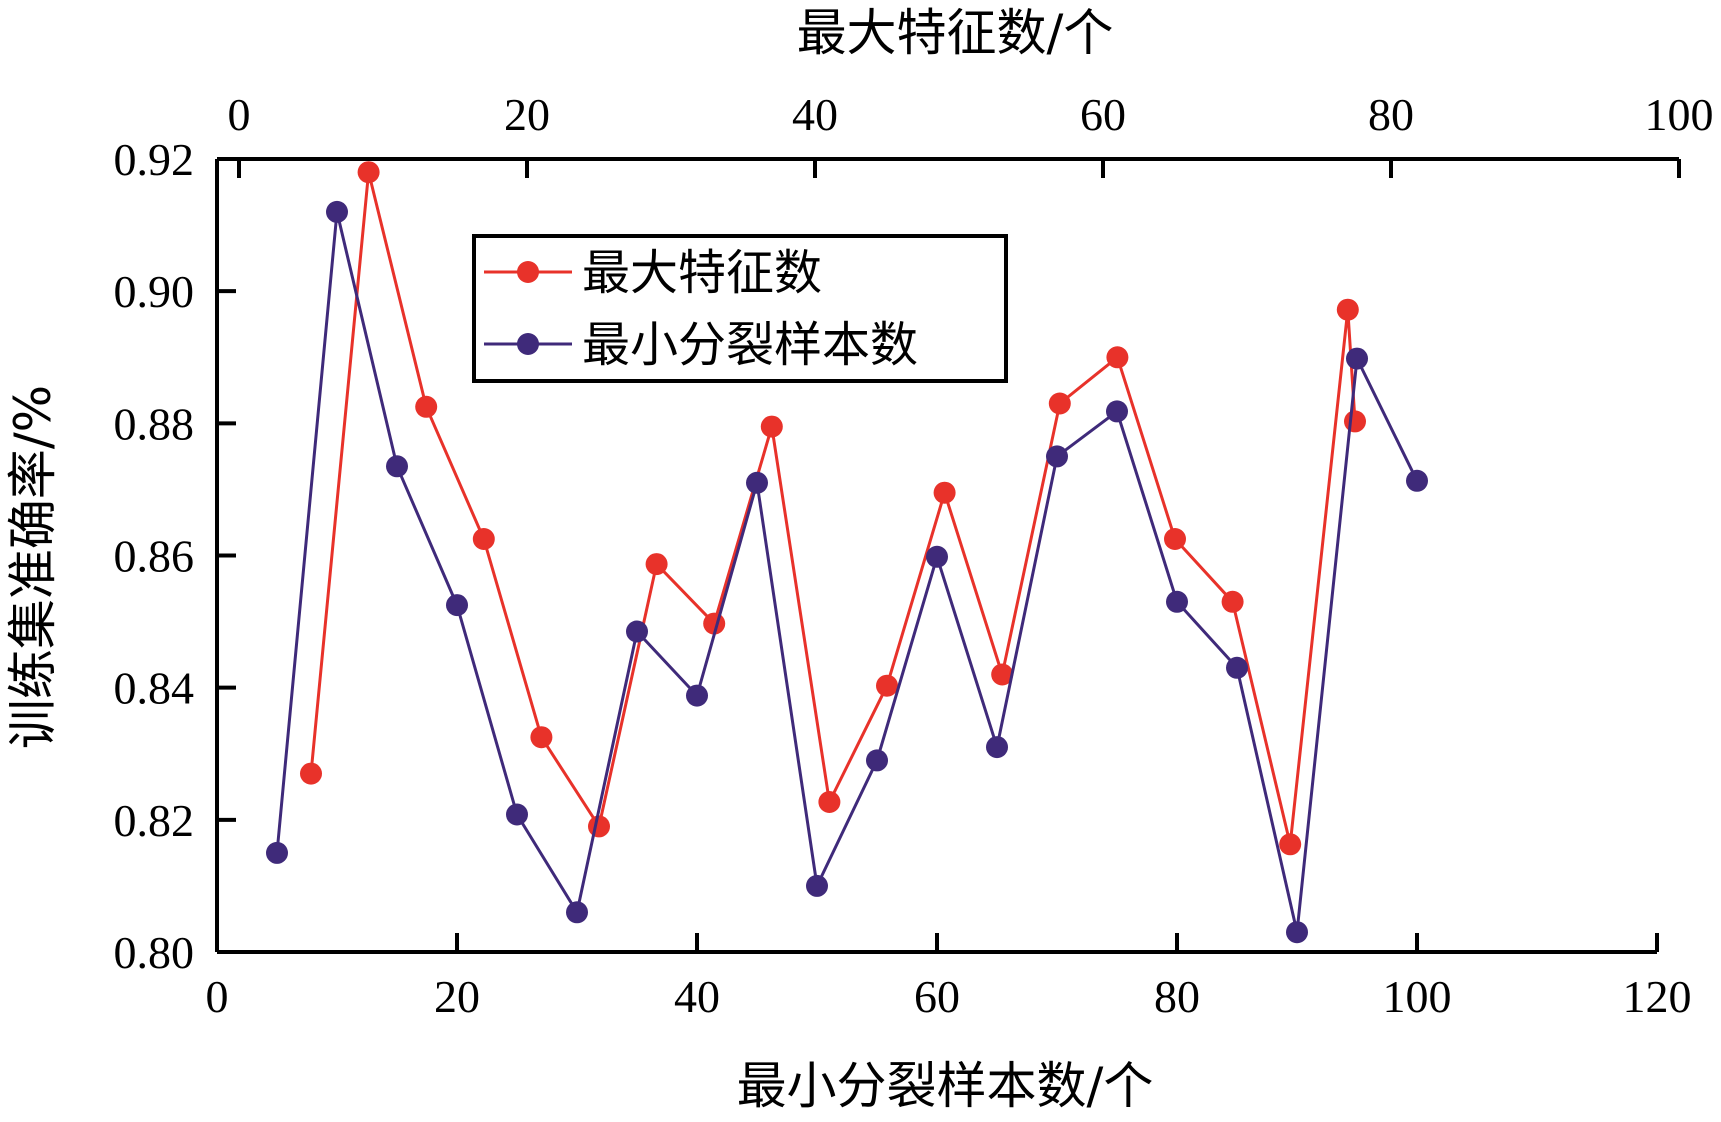  Describe the element at coordinates (971, 133) in the screenshot. I see `top-axis-ticks: 0 20 40 60 80 100` at that location.